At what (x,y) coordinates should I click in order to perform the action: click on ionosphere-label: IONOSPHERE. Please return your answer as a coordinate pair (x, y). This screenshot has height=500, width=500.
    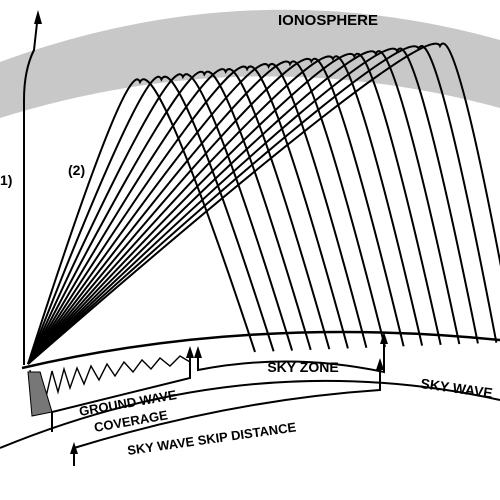
    Looking at the image, I should click on (328, 20).